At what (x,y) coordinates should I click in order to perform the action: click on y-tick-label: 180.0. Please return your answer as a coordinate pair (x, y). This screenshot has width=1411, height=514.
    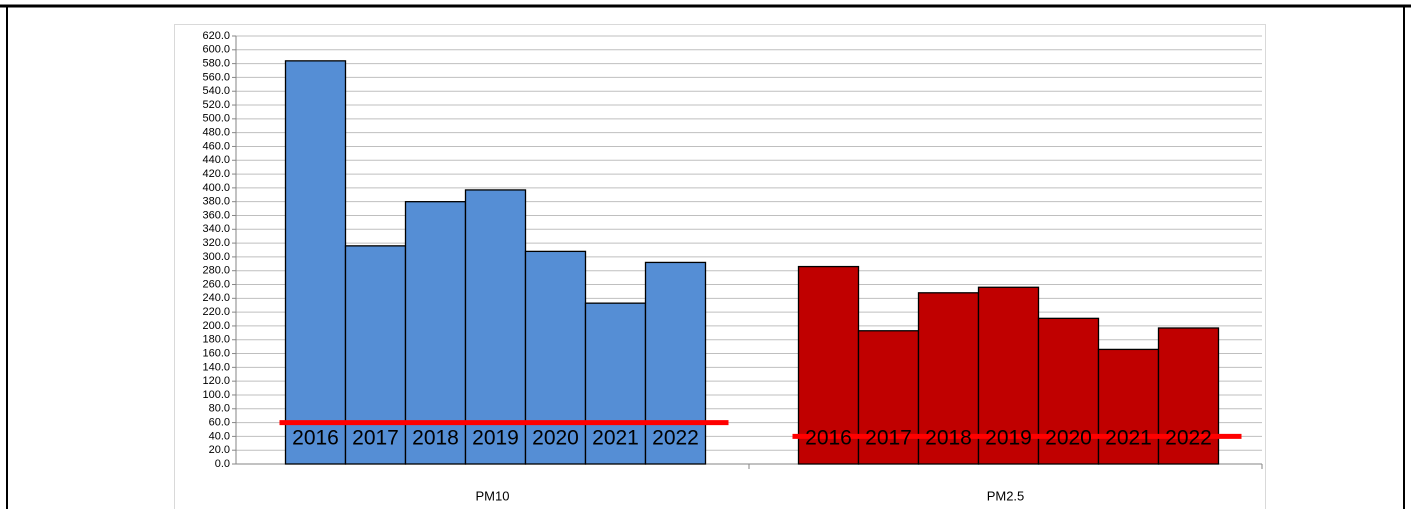
    Looking at the image, I should click on (216, 340).